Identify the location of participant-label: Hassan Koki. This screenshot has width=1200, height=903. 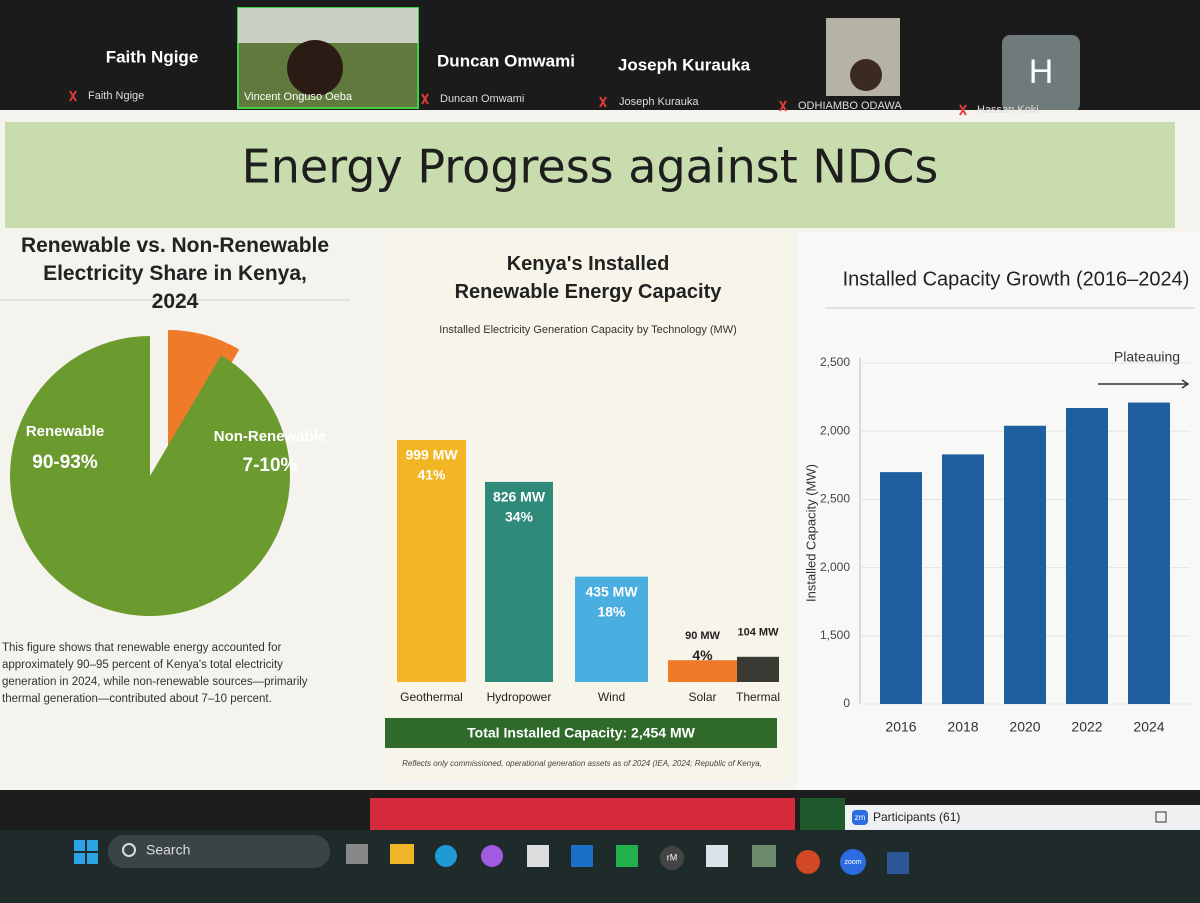
(1008, 110).